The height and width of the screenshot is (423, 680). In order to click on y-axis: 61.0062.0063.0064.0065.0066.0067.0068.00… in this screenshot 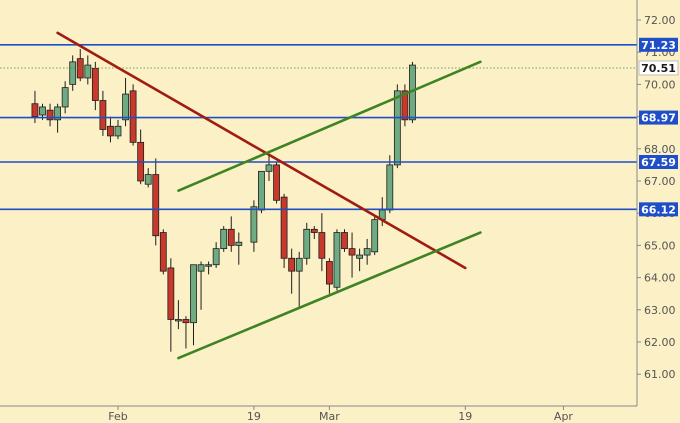, I will do `click(656, 197)`.